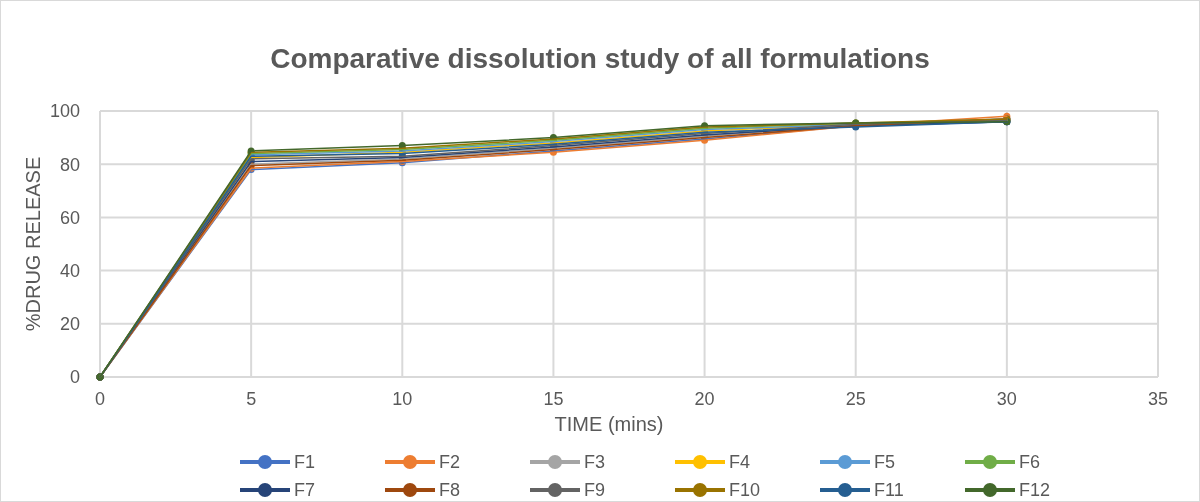 The width and height of the screenshot is (1200, 502). What do you see at coordinates (74, 377) in the screenshot?
I see `y-tick-label: 0` at bounding box center [74, 377].